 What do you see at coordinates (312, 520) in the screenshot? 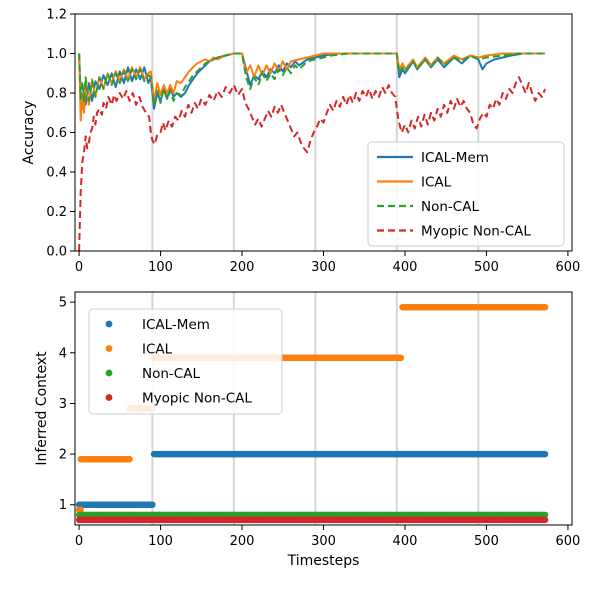
I see `series-points-myopic-non-cal` at bounding box center [312, 520].